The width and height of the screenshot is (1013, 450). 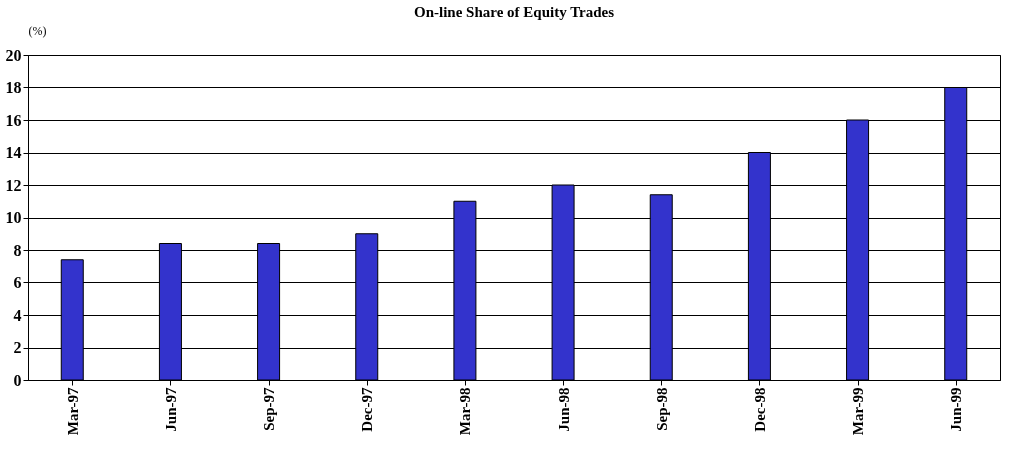 I want to click on x-tick-label: Jun-97, so click(x=170, y=409).